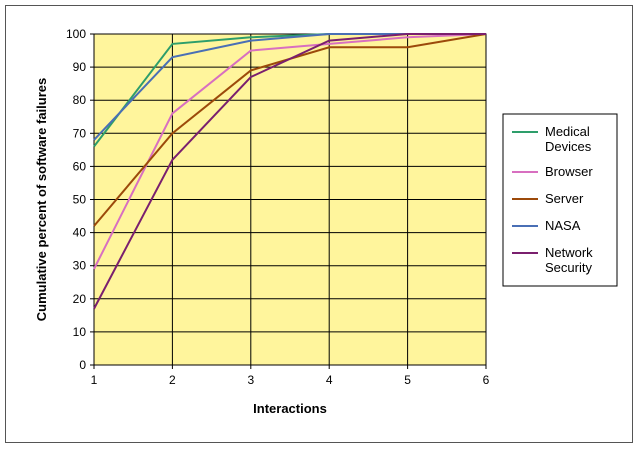  What do you see at coordinates (172, 380) in the screenshot?
I see `x-tick-label: 2` at bounding box center [172, 380].